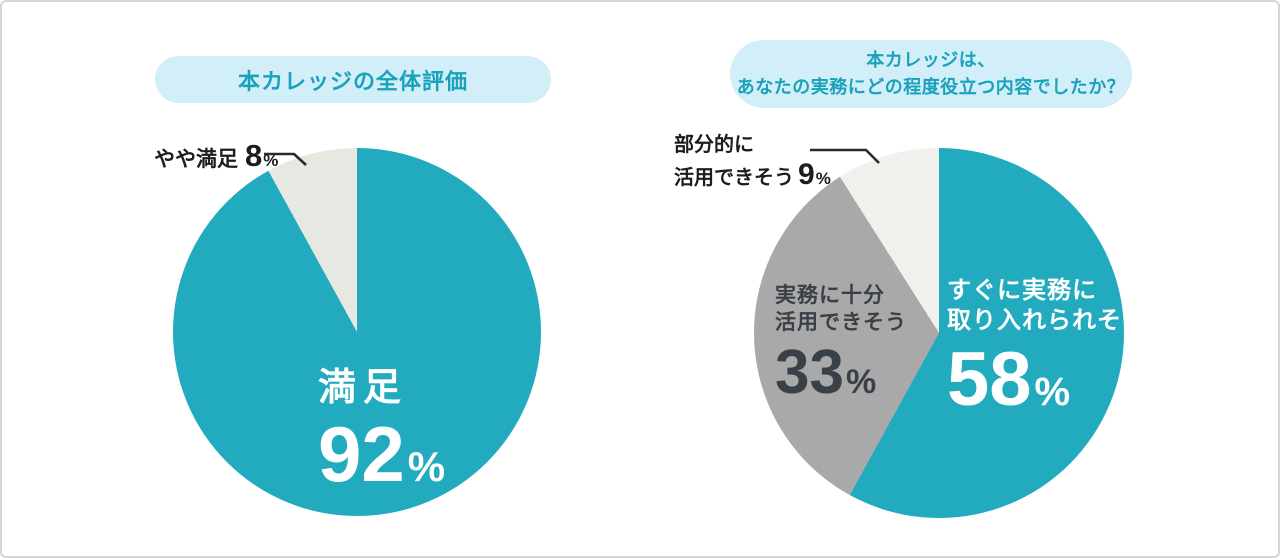  I want to click on callout-line-left, so click(285, 159).